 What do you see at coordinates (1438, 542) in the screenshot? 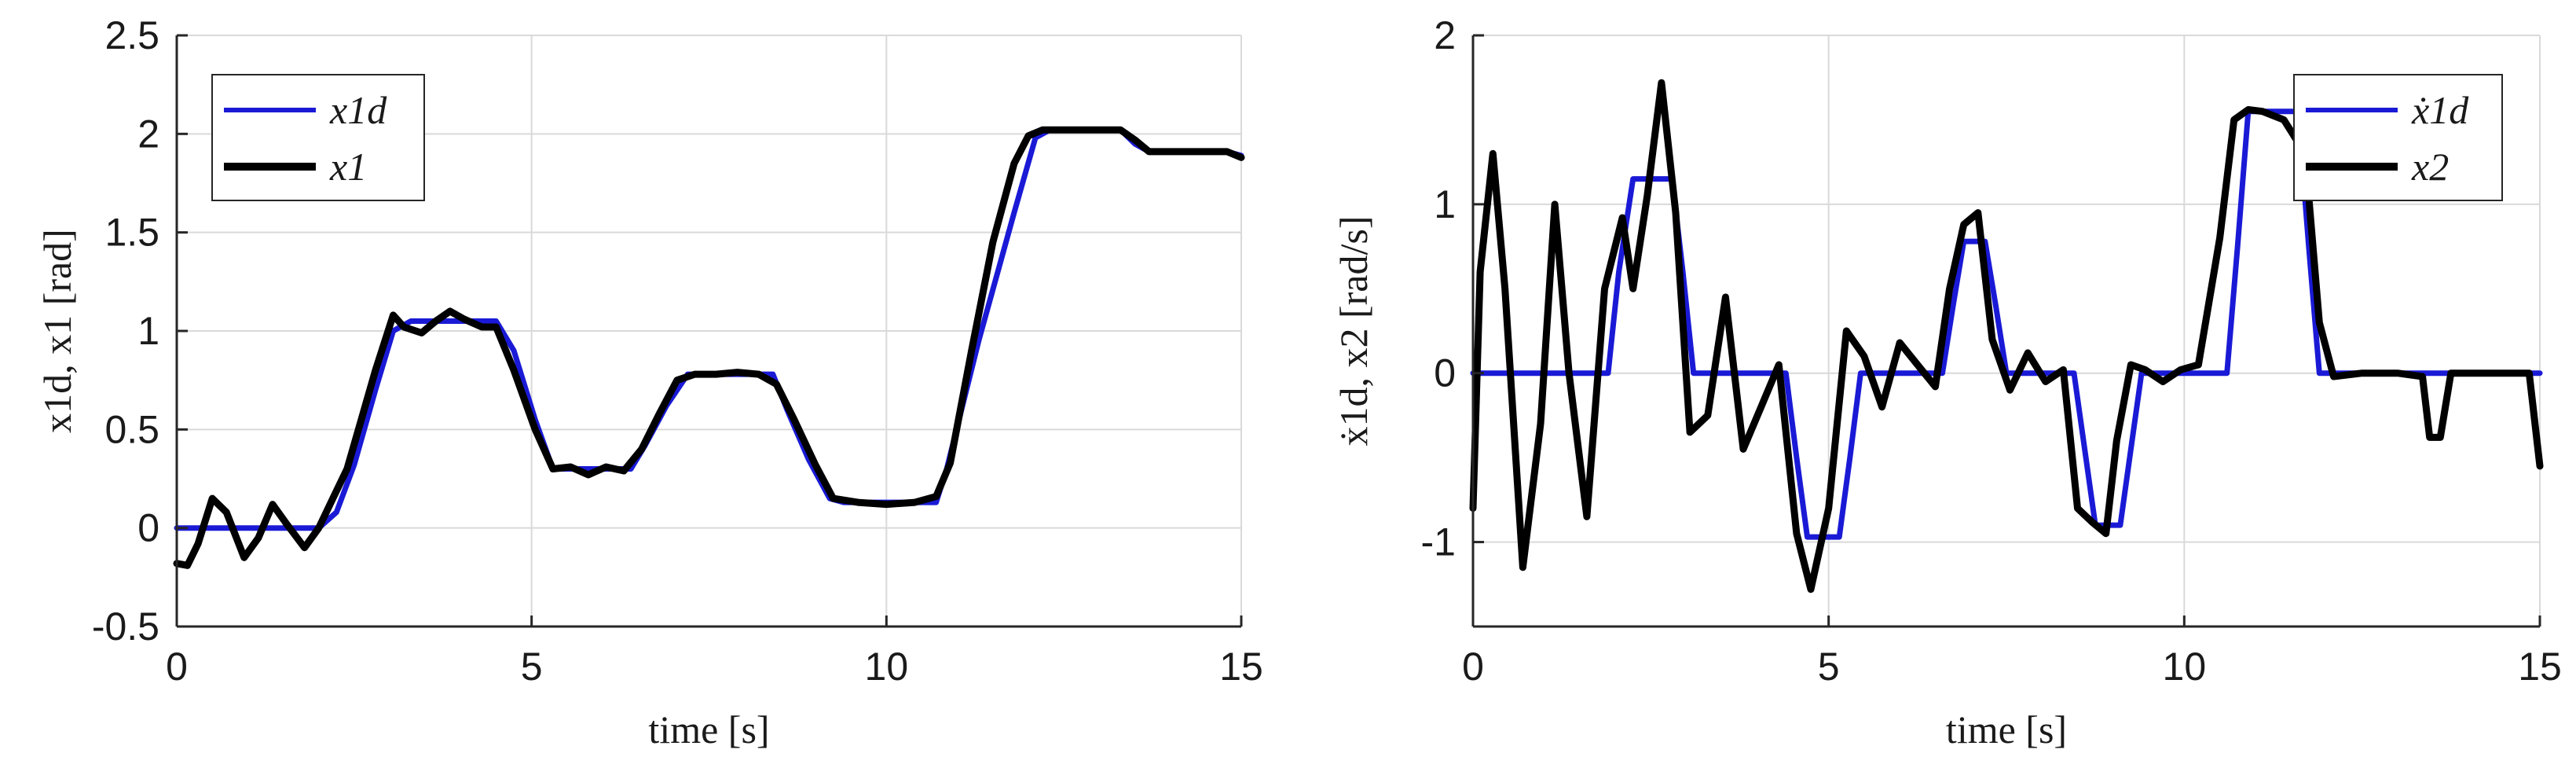
I see `y-tick-label: -1` at bounding box center [1438, 542].